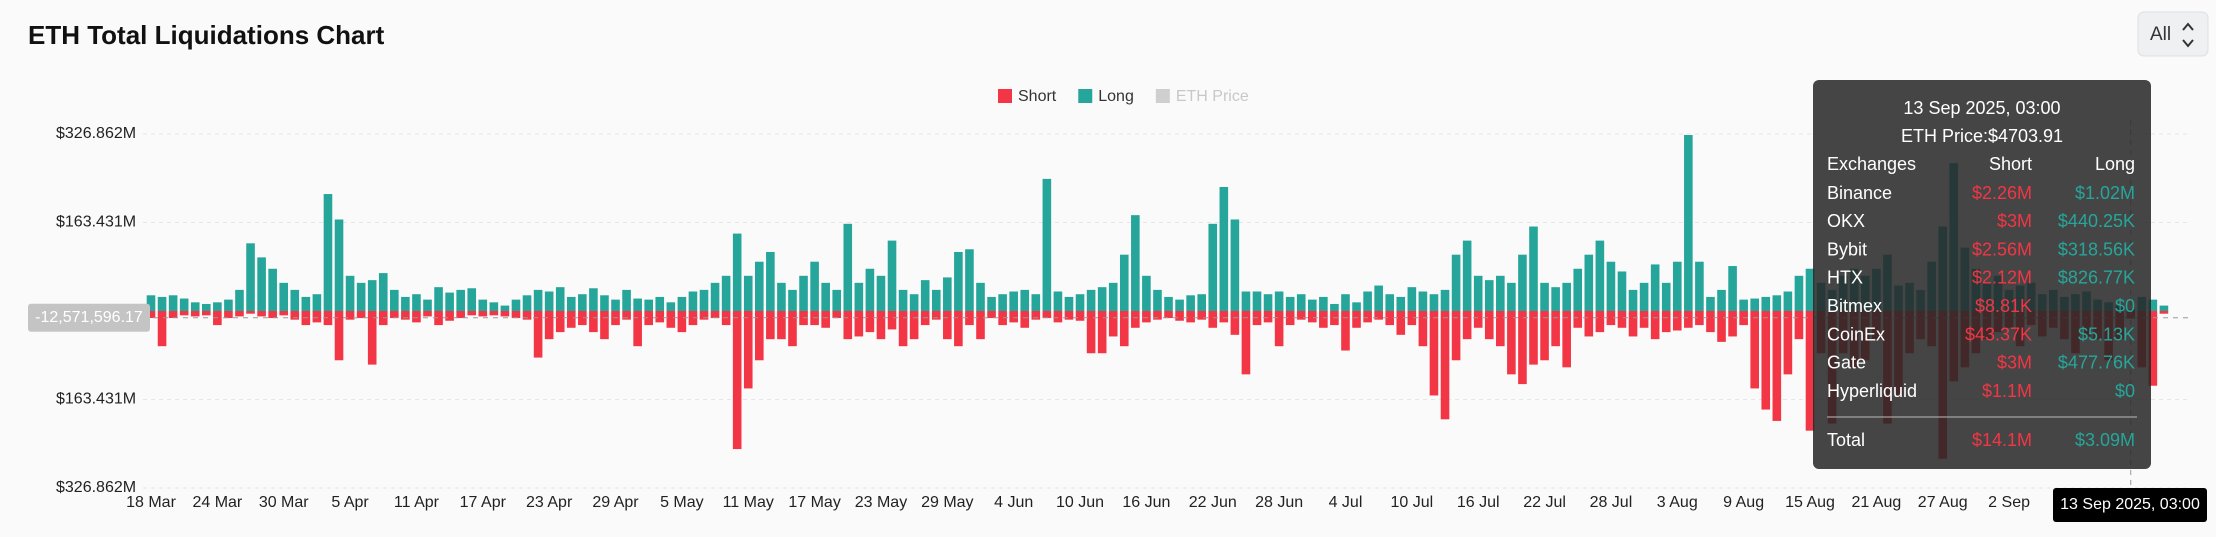 The width and height of the screenshot is (2216, 537). I want to click on legend-label: Long, so click(1116, 96).